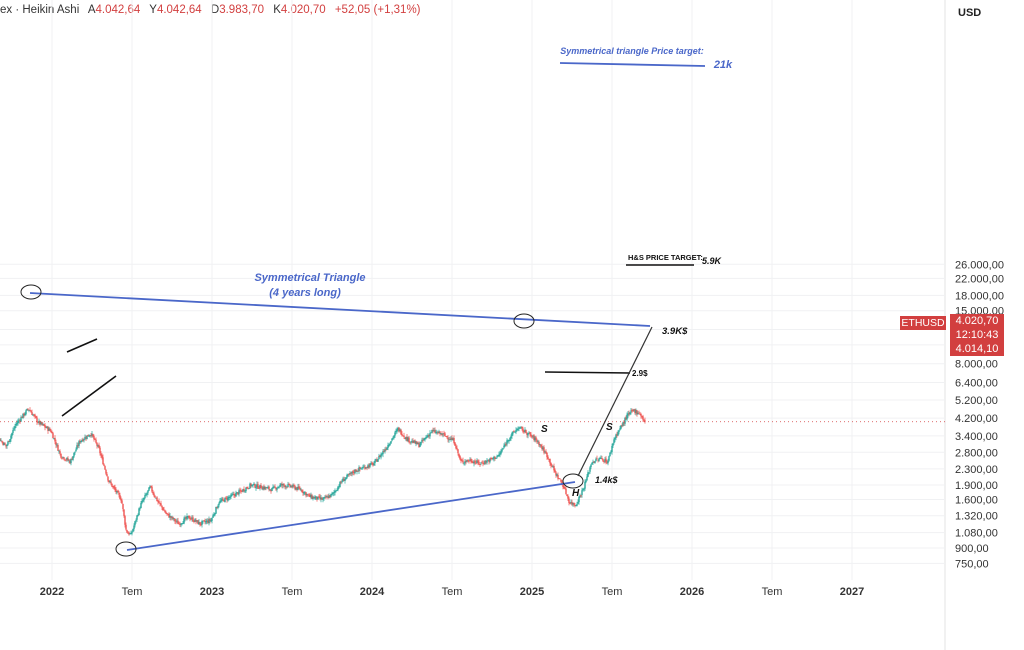 This screenshot has height=650, width=1024. What do you see at coordinates (573, 481) in the screenshot?
I see `pivot-circle` at bounding box center [573, 481].